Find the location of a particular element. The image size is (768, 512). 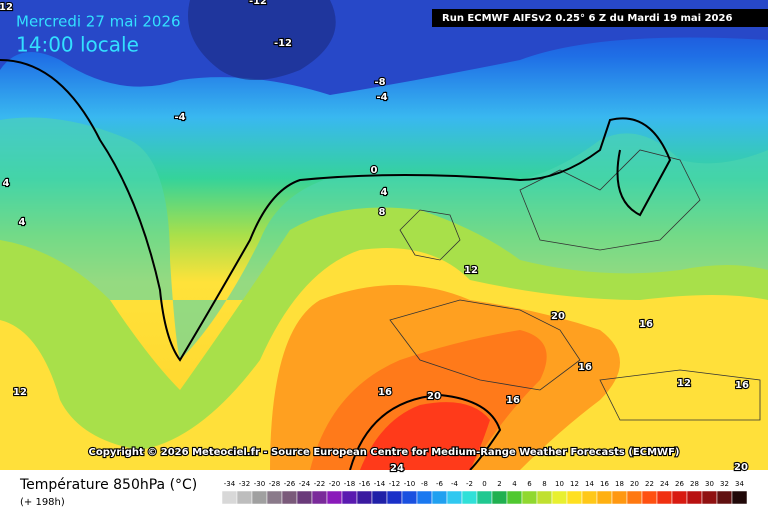

legend-label: -34 is located at coordinates (230, 484).